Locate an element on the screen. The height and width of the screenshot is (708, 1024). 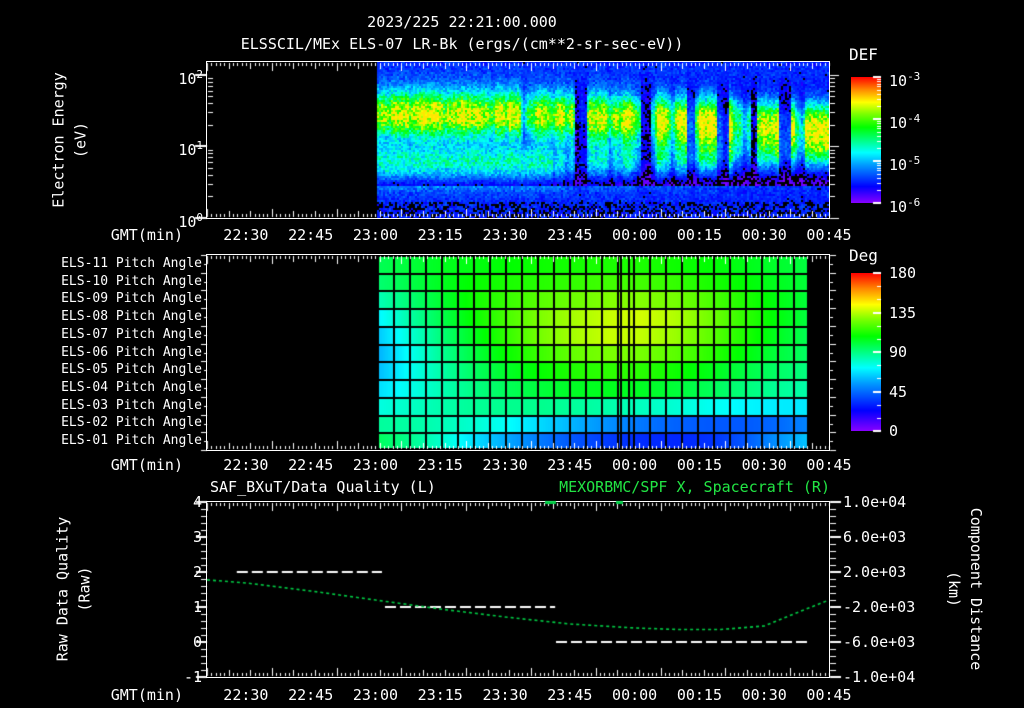
distance-tick-label: -6.0e+03 is located at coordinates (879, 642).